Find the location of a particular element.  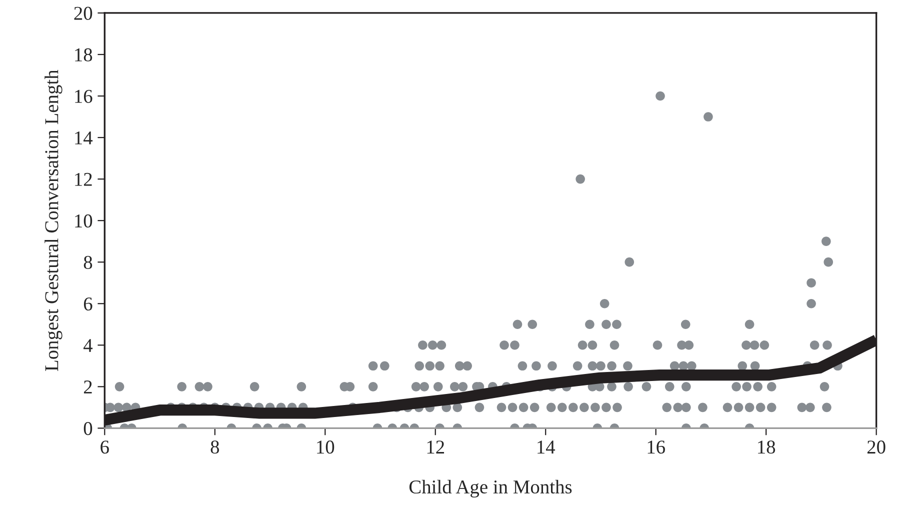

y-tick-label: 6 is located at coordinates (88, 304).